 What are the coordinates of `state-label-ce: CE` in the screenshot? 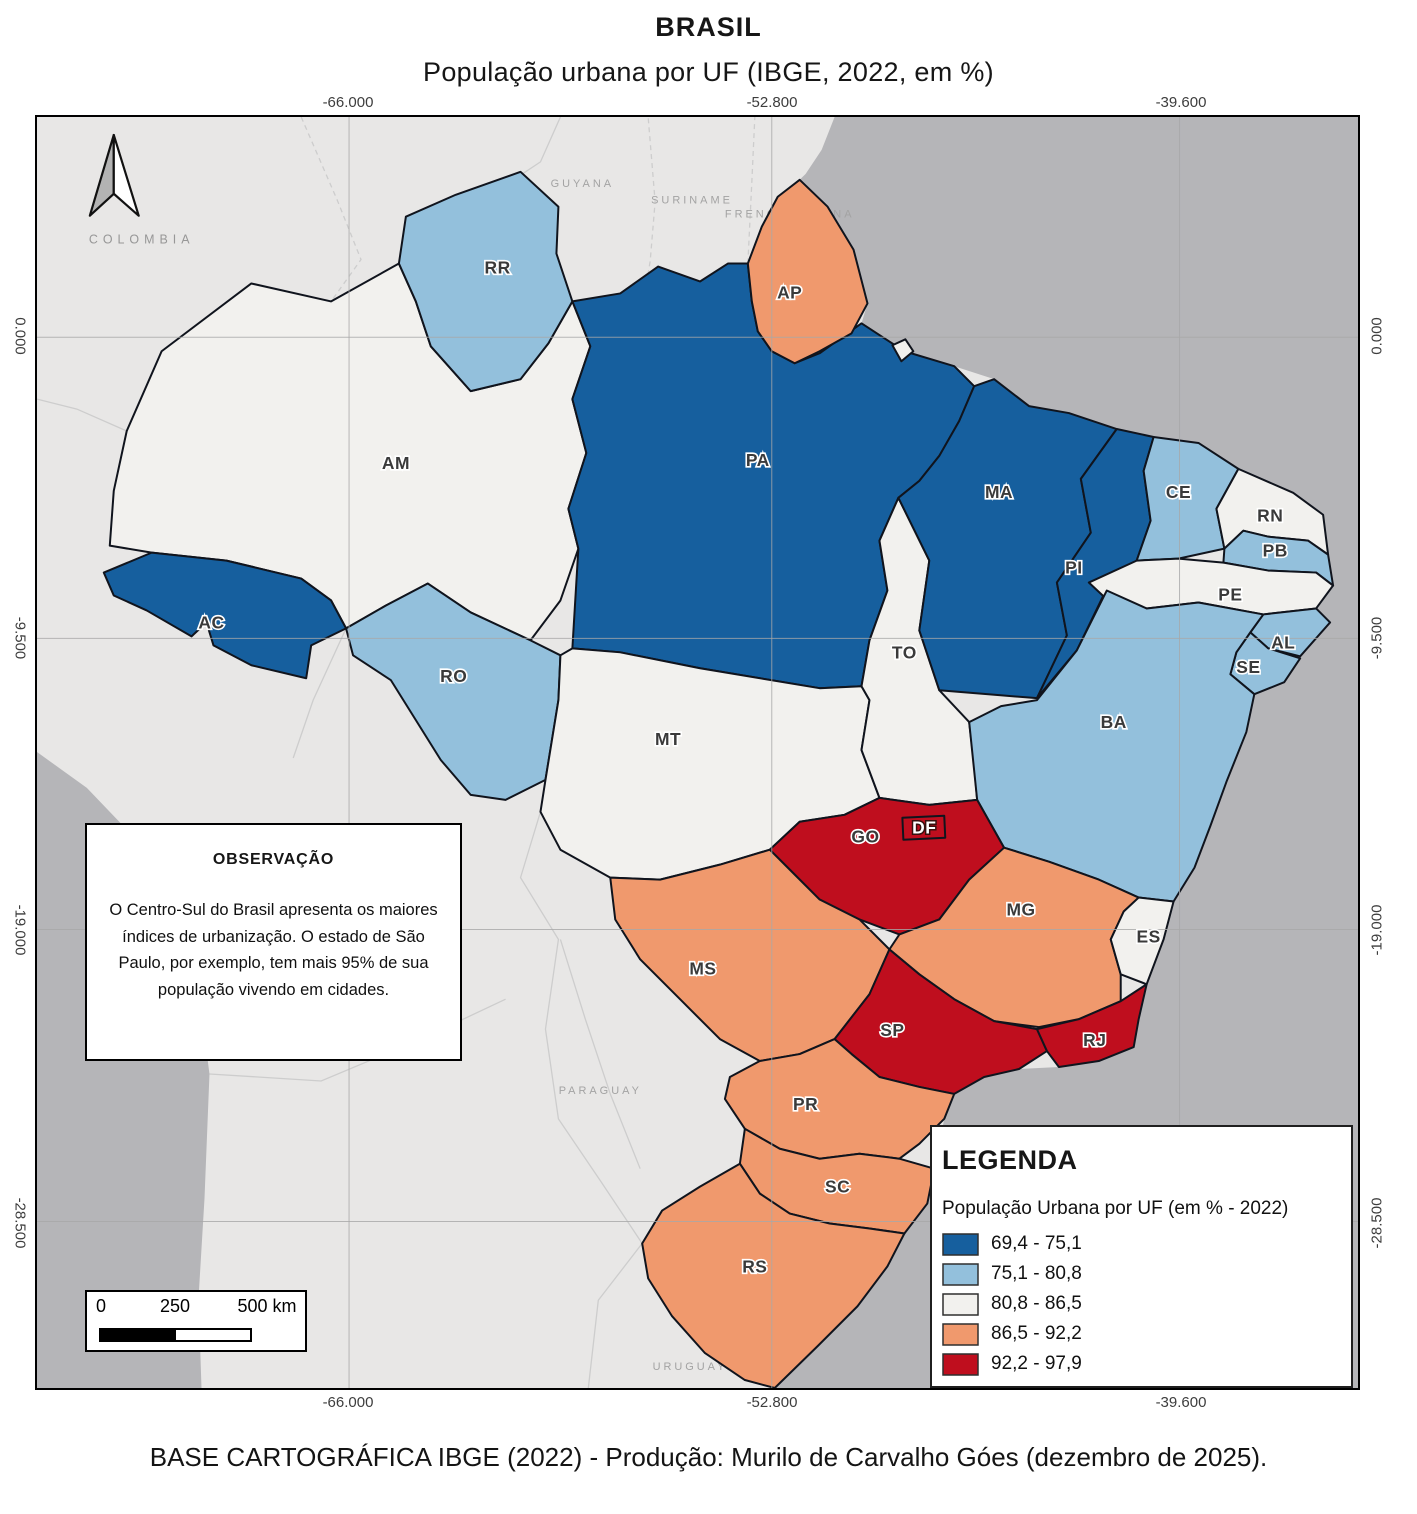 It's located at (1178, 492).